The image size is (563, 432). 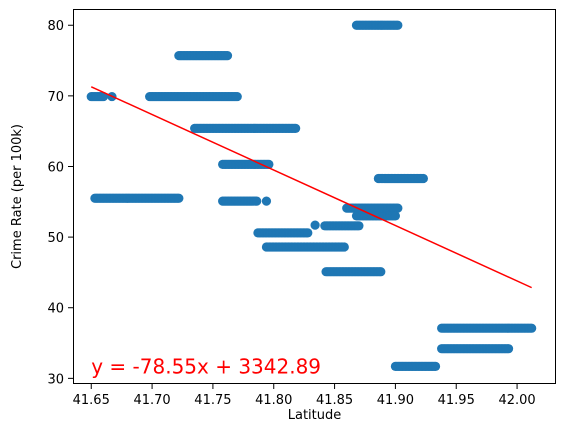 I want to click on y-axis-ticks: 30 40 50 60 70 80, so click(x=60, y=203).